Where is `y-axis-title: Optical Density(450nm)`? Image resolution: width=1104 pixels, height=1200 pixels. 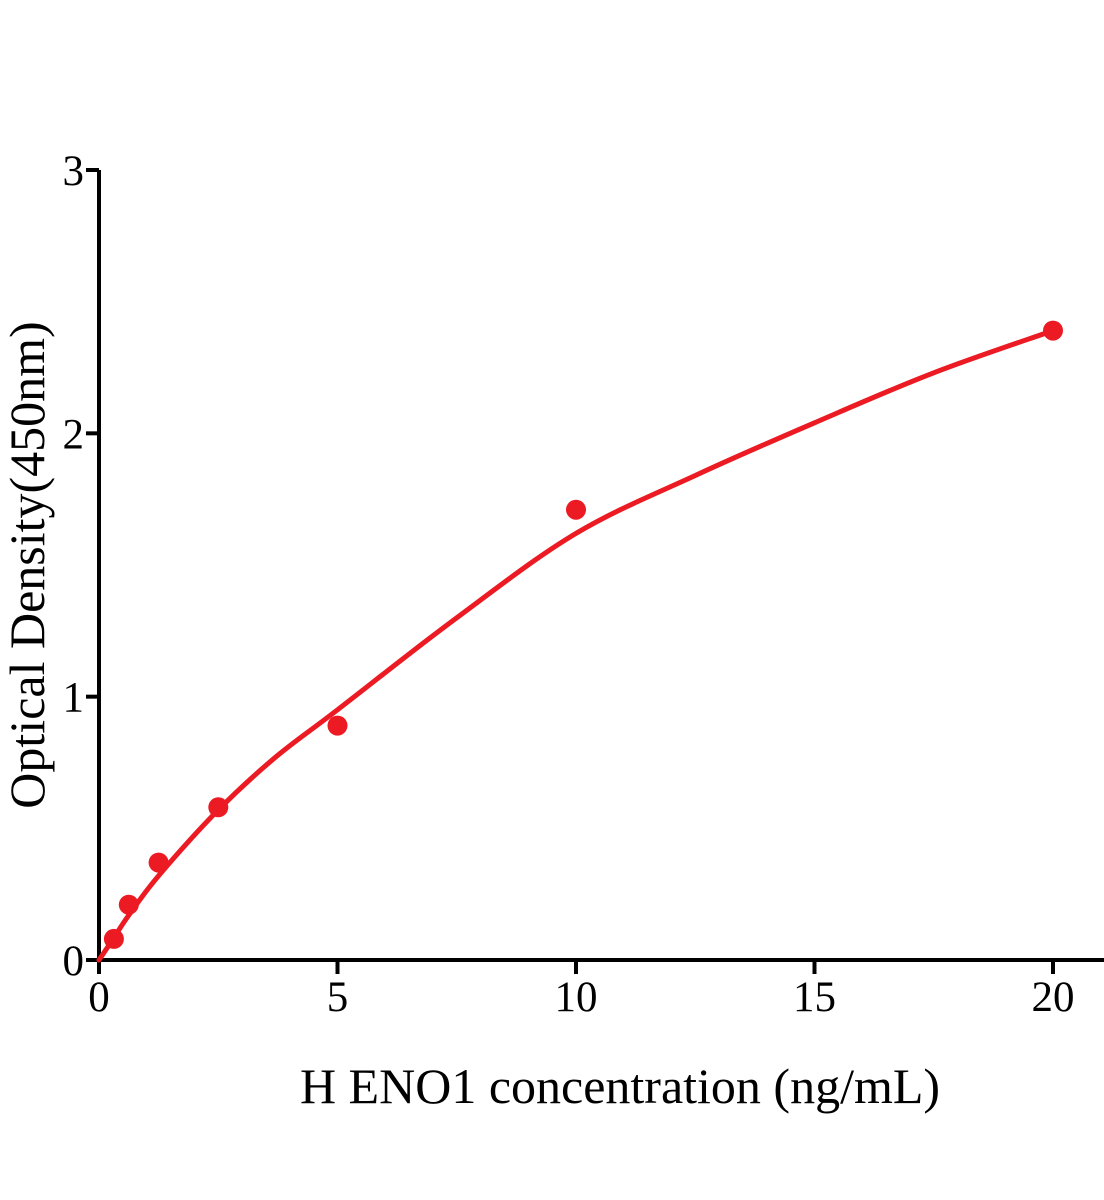 y-axis-title: Optical Density(450nm) is located at coordinates (27, 564).